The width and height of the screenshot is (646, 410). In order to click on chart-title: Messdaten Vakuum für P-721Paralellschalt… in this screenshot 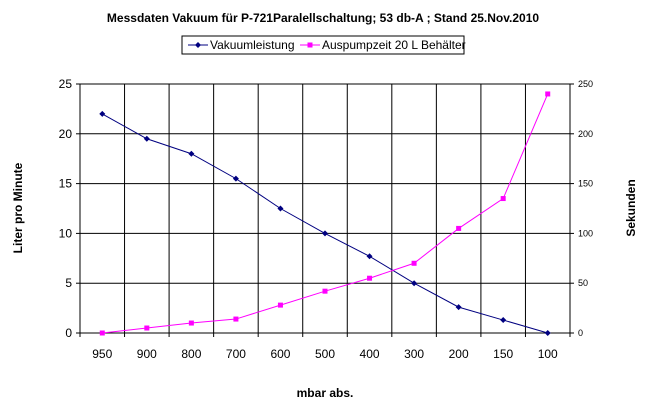, I will do `click(323, 18)`.